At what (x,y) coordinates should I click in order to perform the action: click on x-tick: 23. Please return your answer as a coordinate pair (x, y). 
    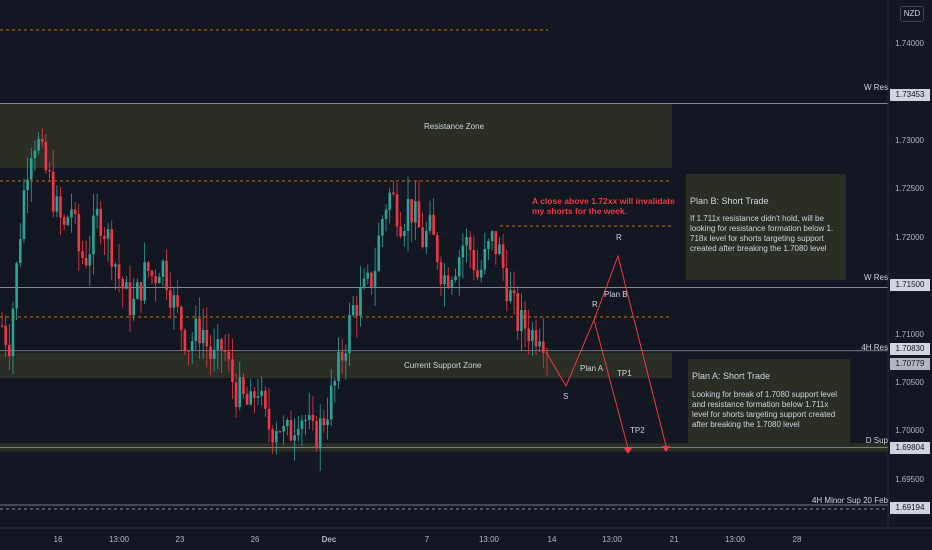
    Looking at the image, I should click on (180, 539).